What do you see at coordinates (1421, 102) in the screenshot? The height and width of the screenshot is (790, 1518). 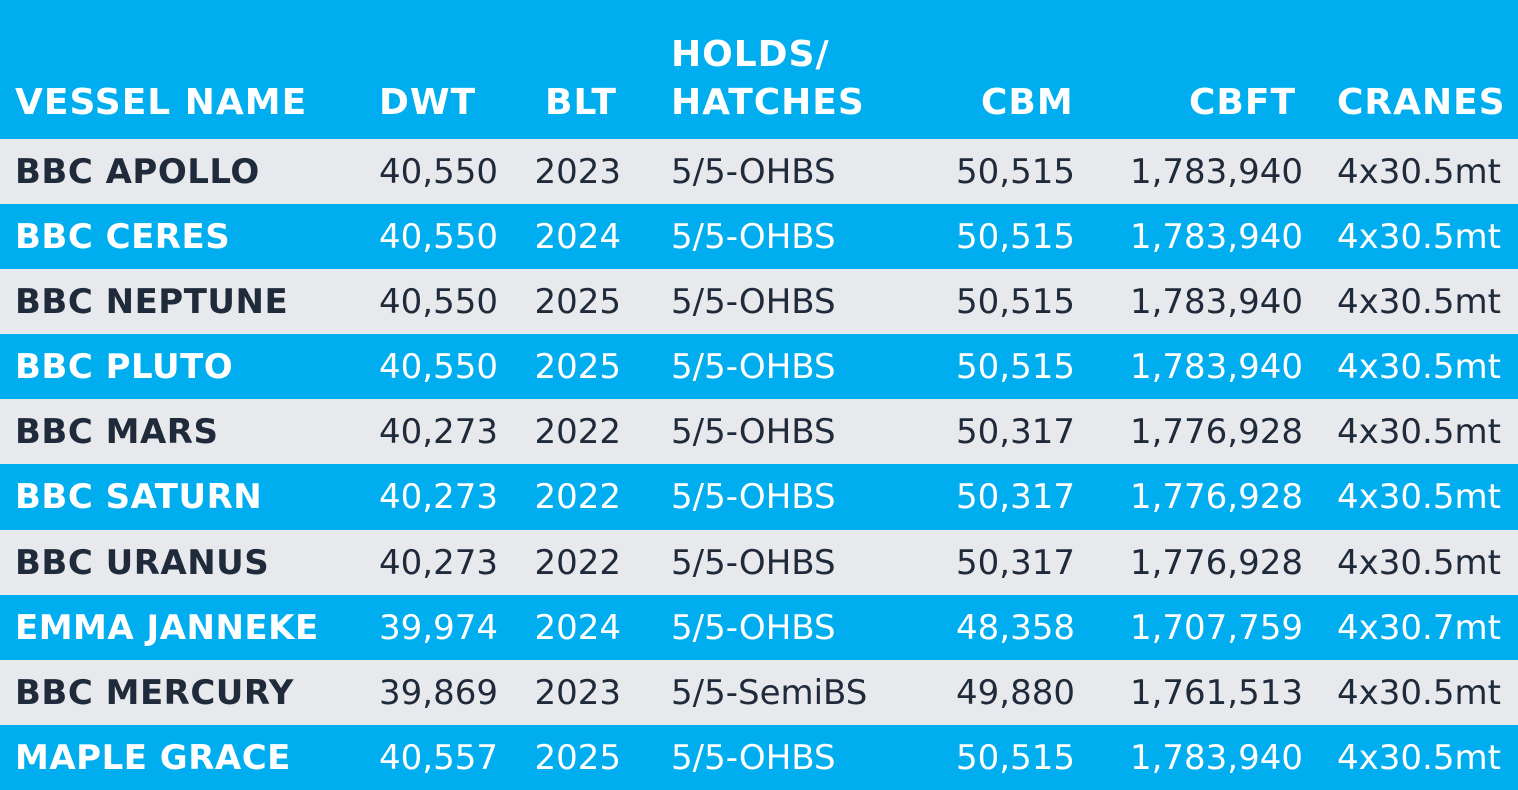 I see `header-cranes: CRANES` at bounding box center [1421, 102].